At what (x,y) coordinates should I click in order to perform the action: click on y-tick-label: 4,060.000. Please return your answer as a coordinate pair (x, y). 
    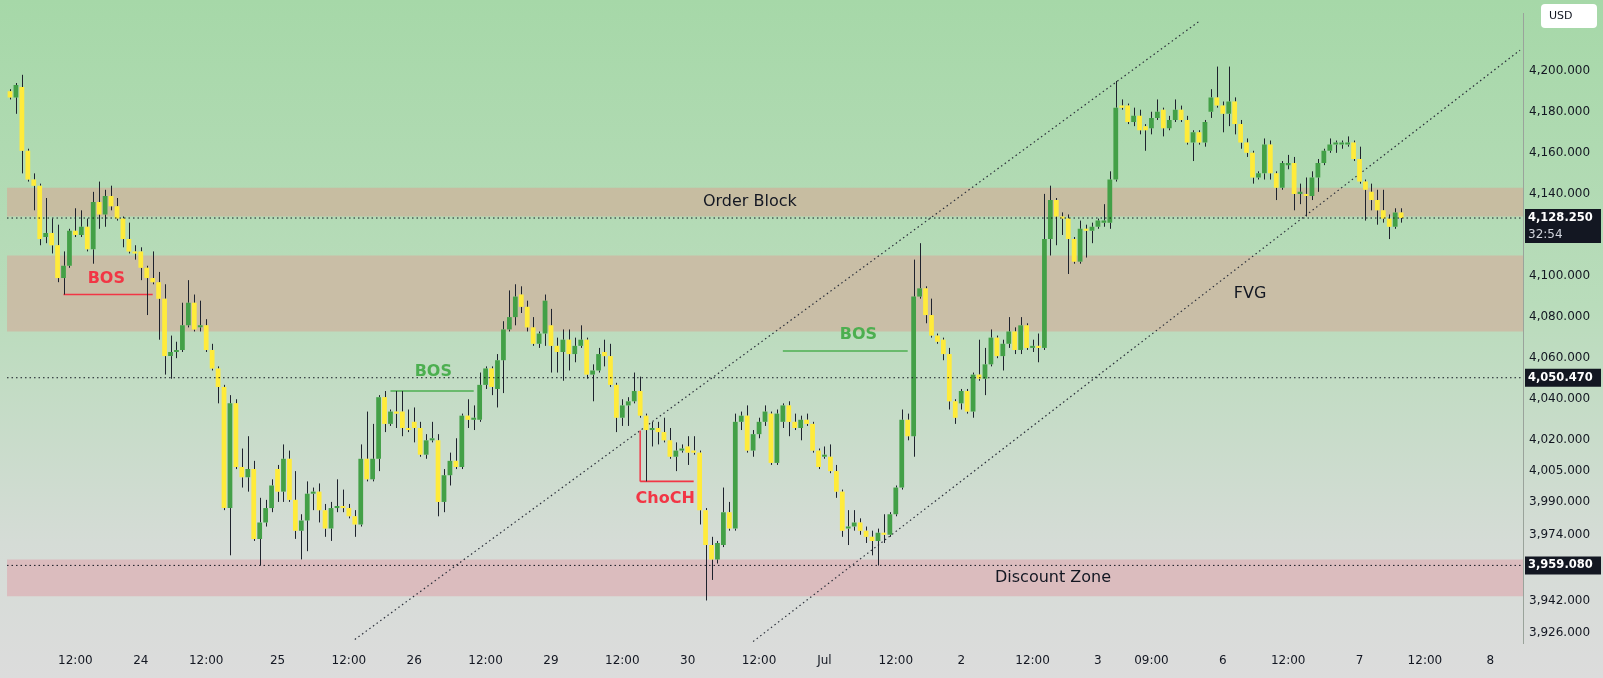
    Looking at the image, I should click on (1560, 357).